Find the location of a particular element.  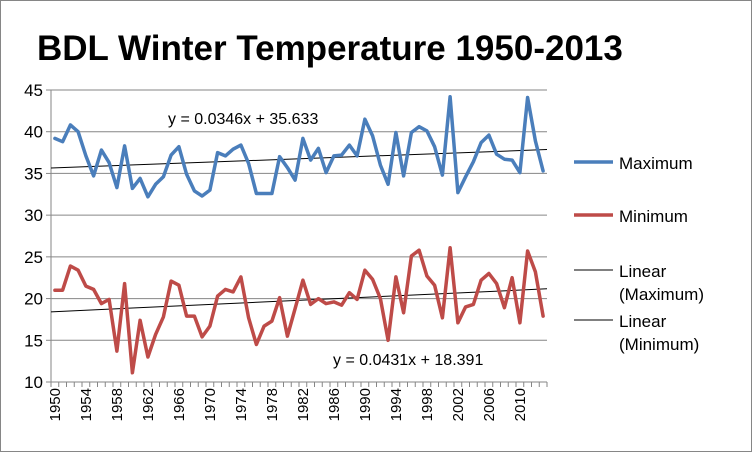

x-tick-label-1958: 1958 is located at coordinates (117, 404).